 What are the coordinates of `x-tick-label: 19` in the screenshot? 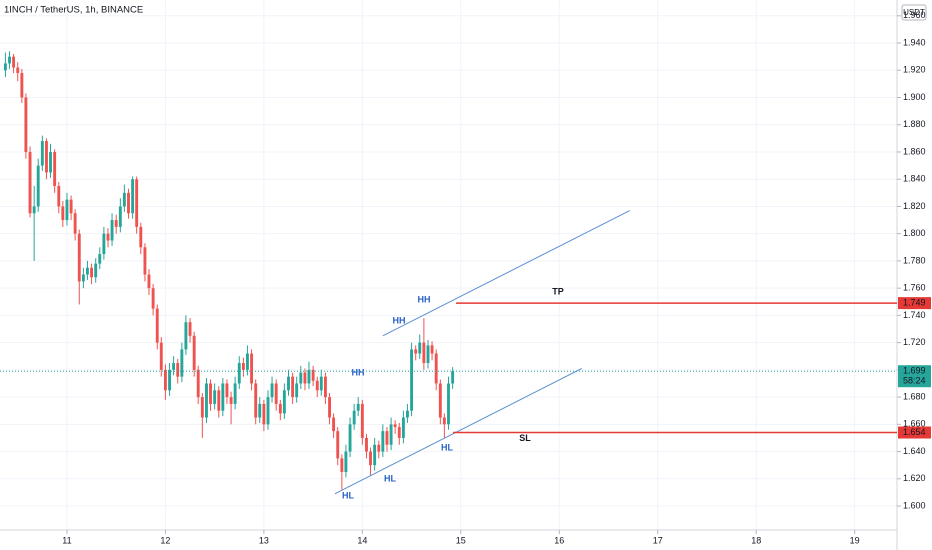 It's located at (855, 540).